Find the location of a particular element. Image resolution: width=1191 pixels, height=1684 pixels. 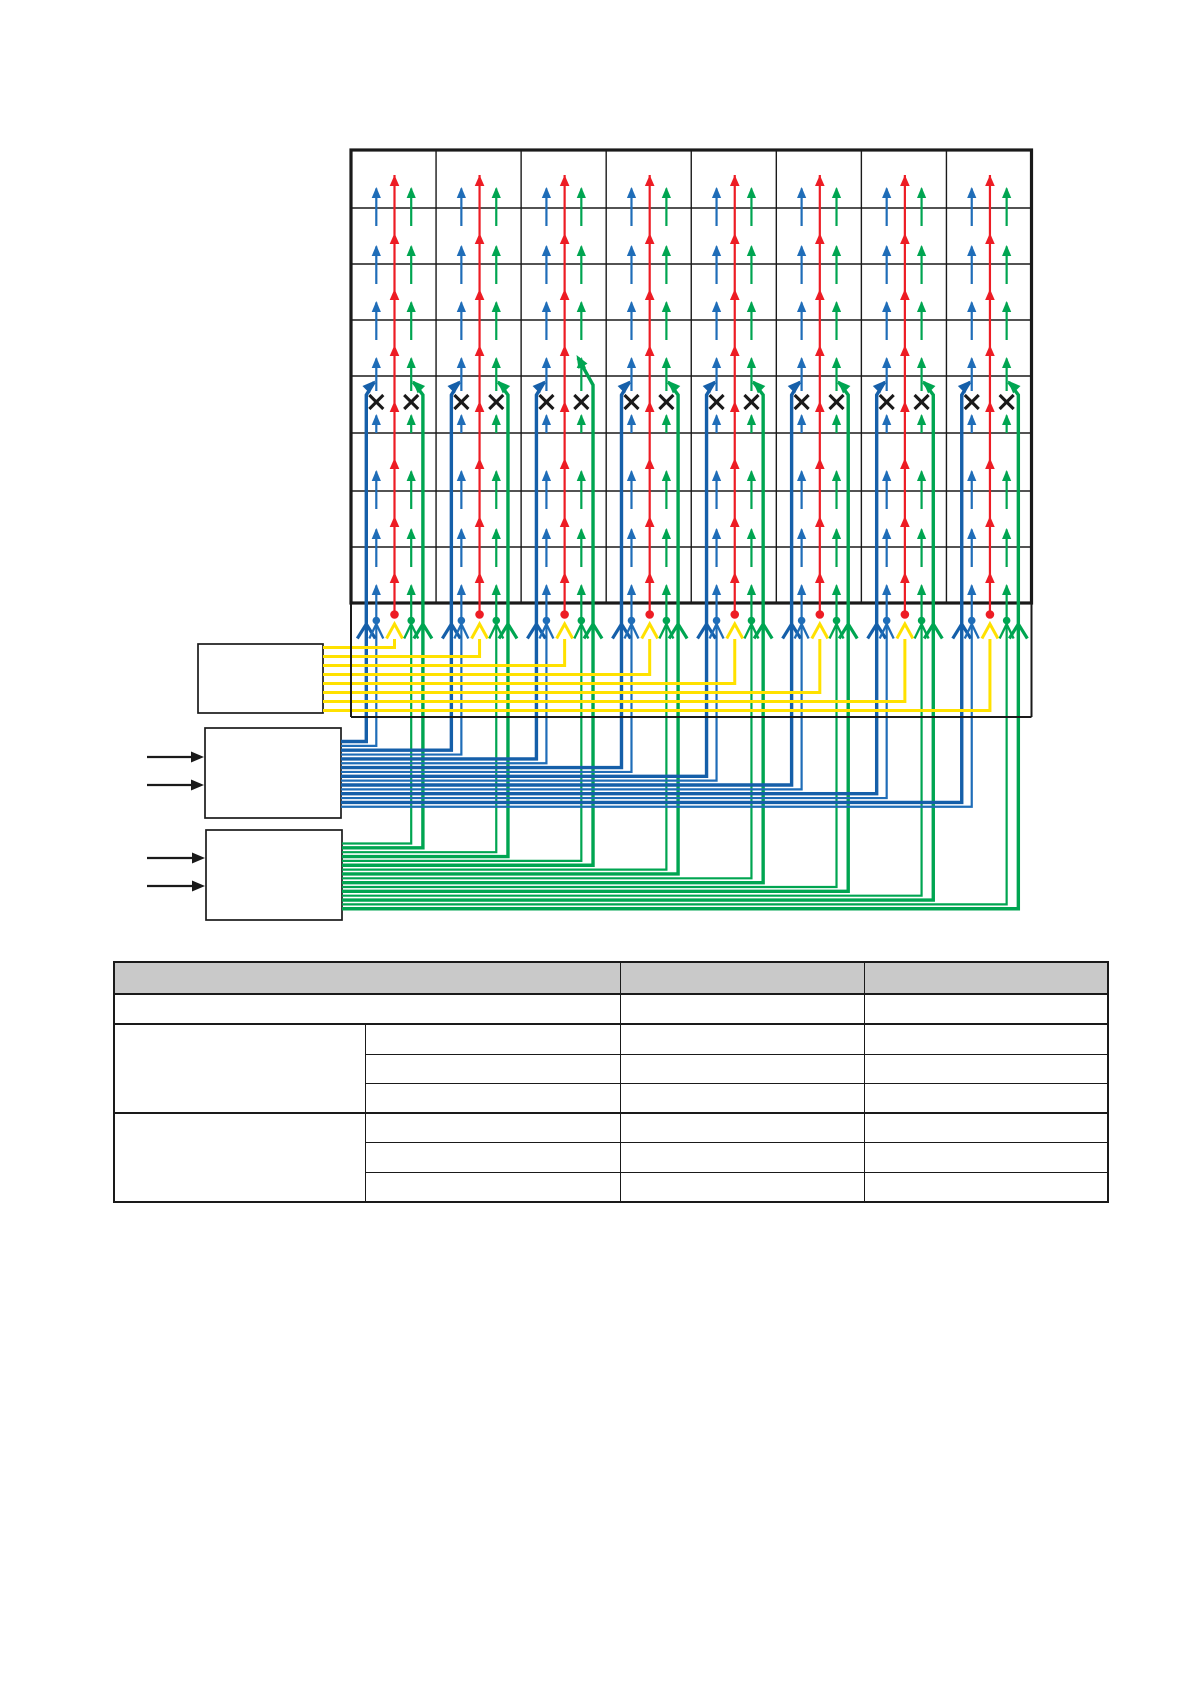

yellow-driver-box is located at coordinates (260, 678).